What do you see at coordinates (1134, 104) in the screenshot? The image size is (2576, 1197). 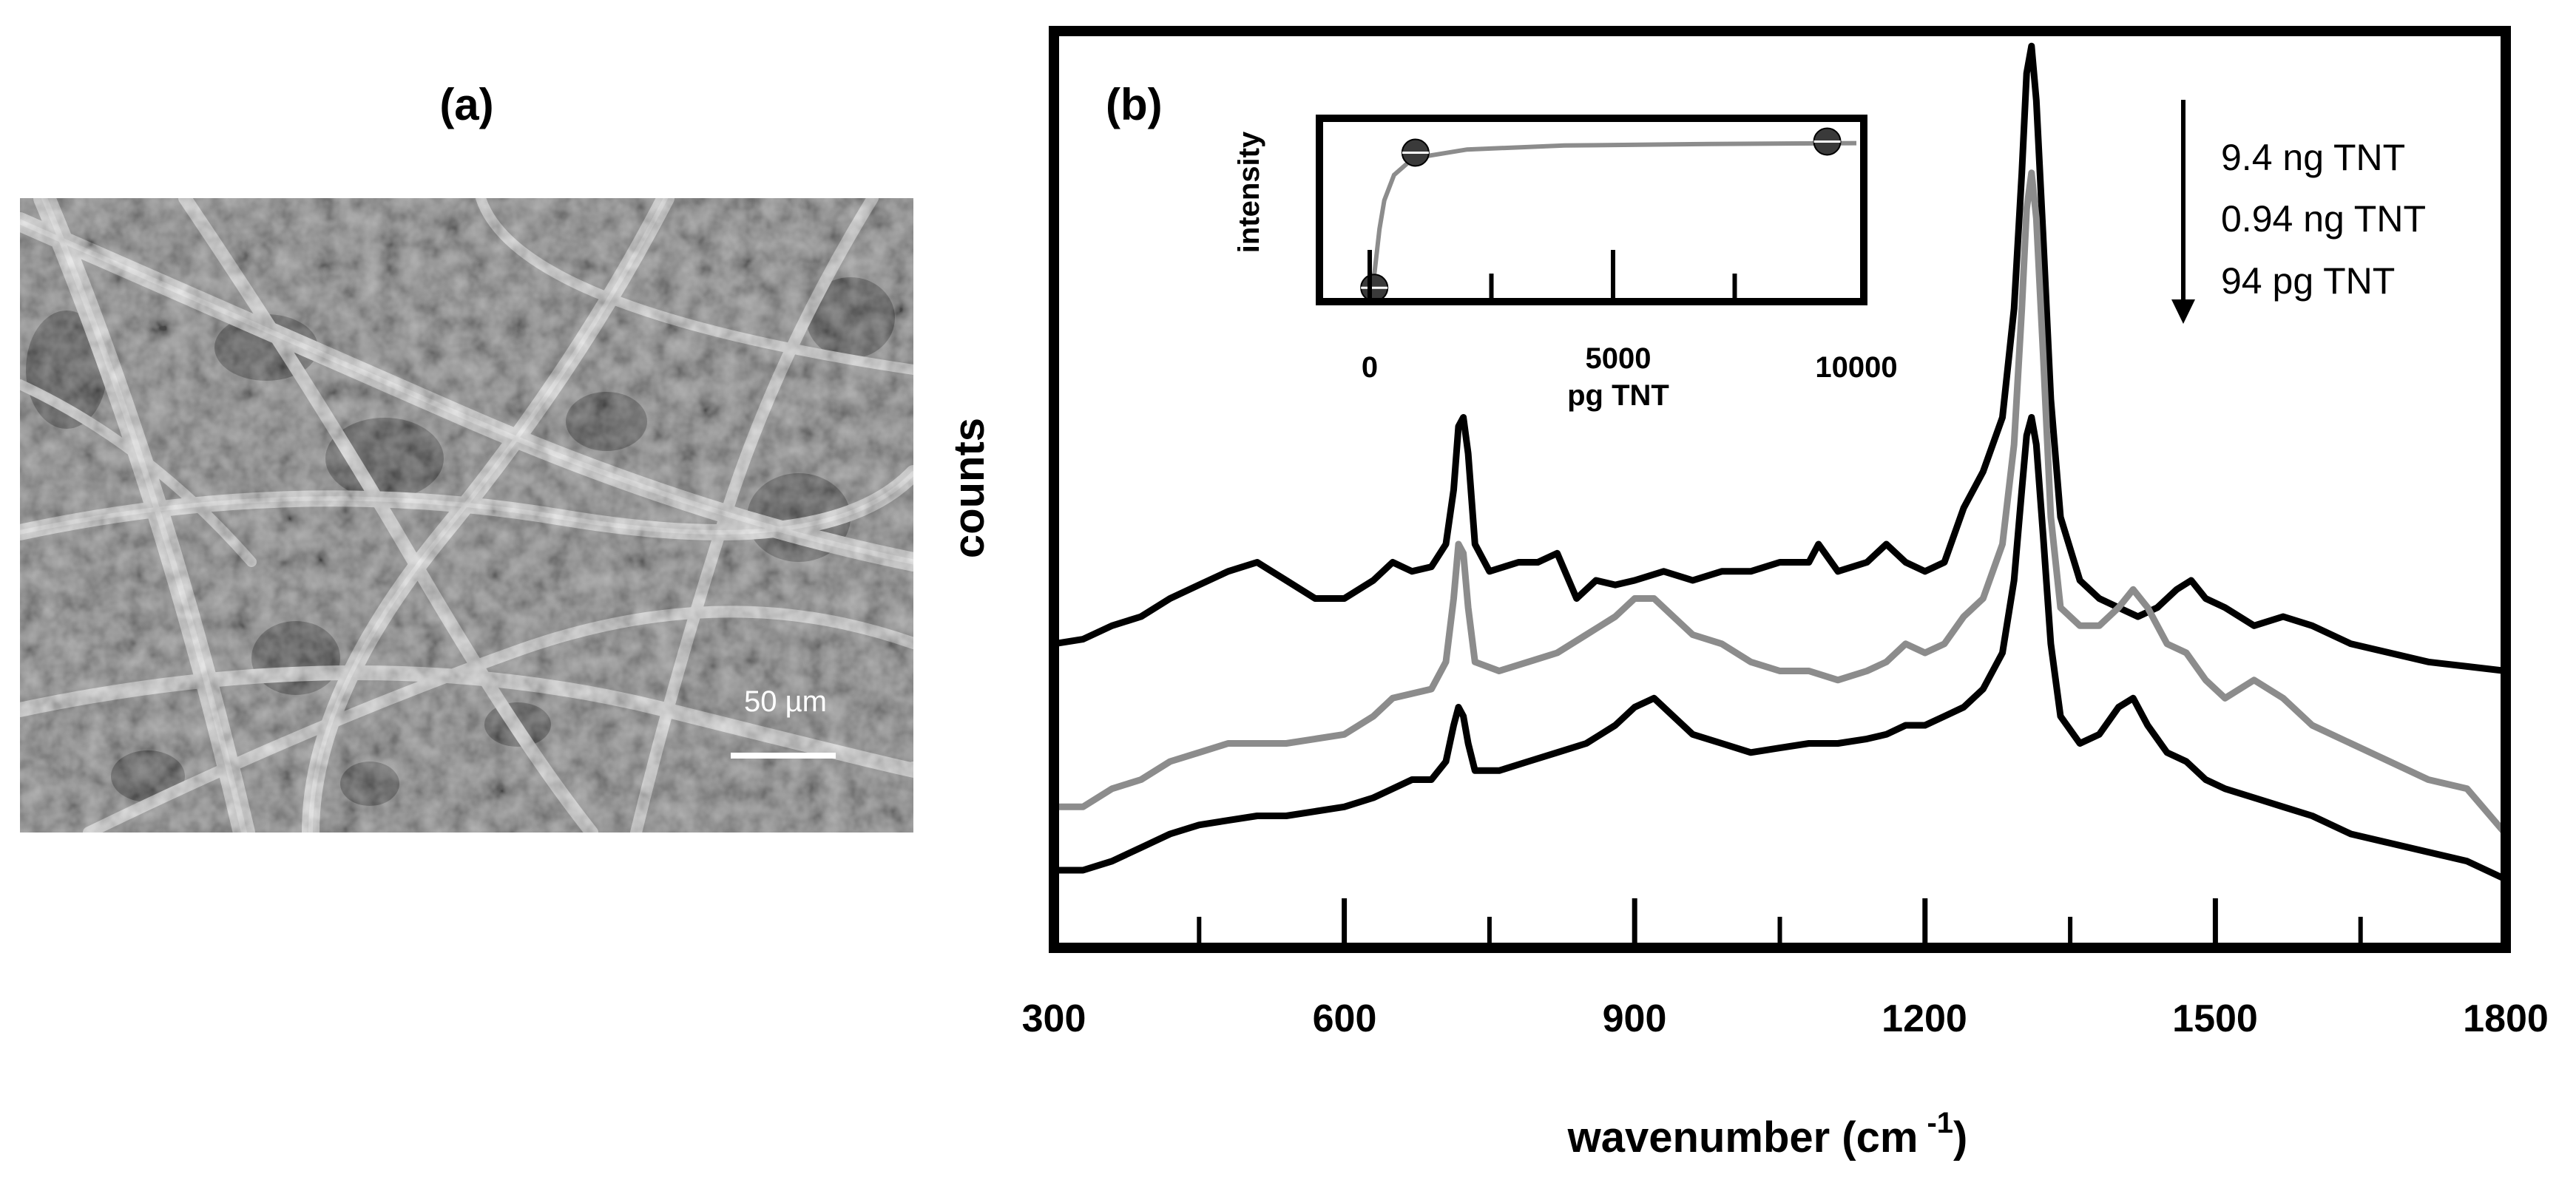 I see `panel-b-label: (b)` at bounding box center [1134, 104].